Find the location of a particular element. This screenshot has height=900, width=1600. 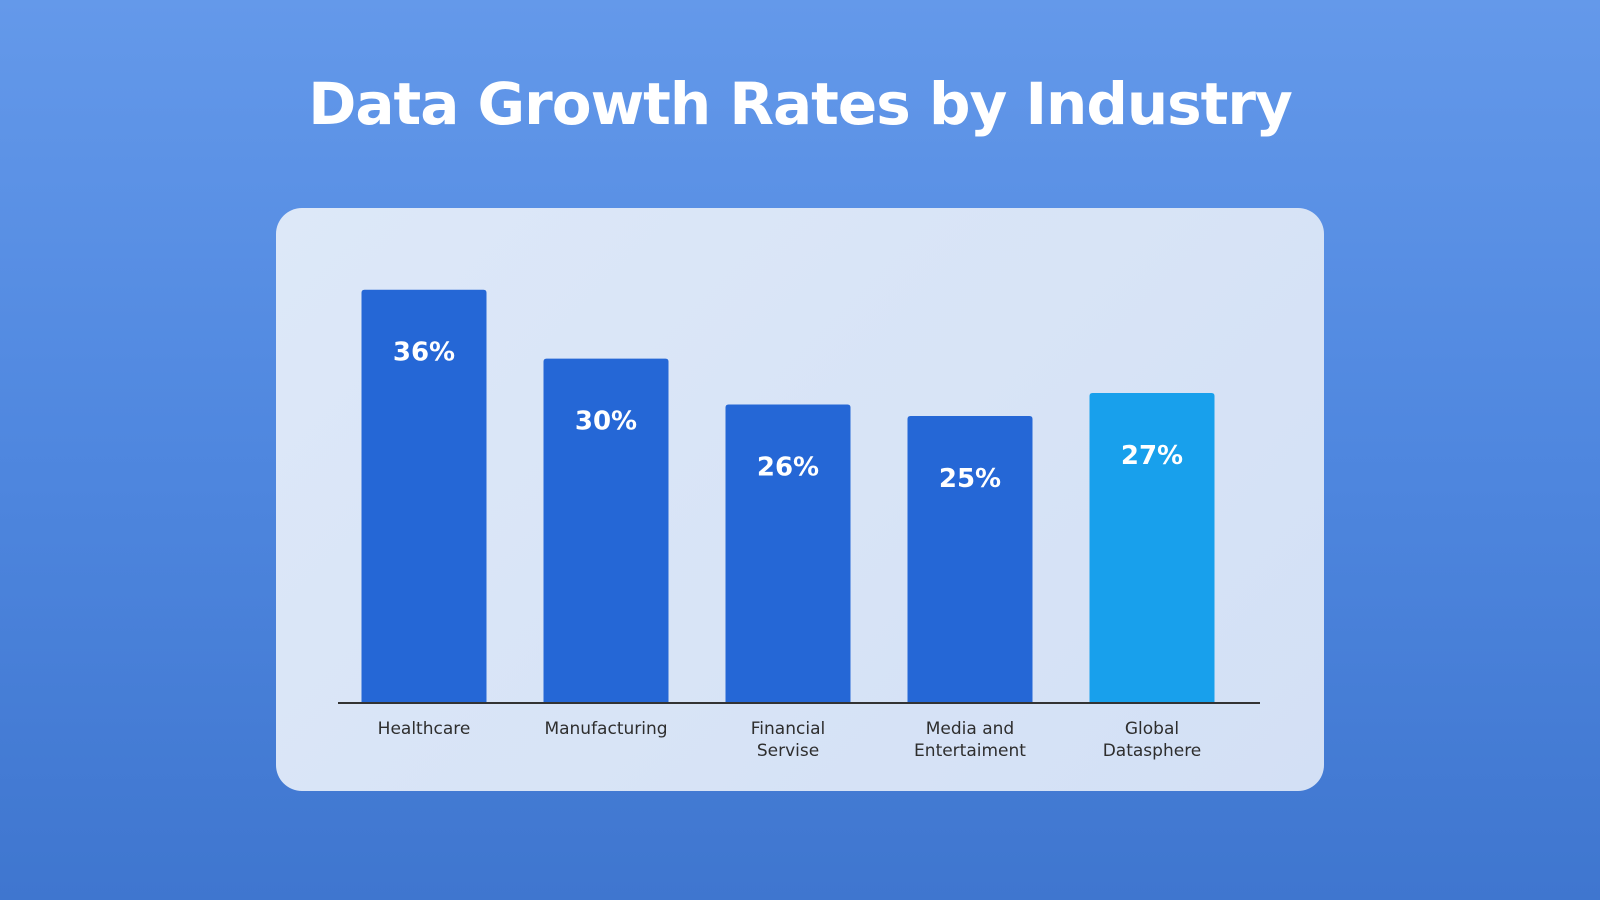

page-title: Data Growth Rates by Industry is located at coordinates (800, 104).